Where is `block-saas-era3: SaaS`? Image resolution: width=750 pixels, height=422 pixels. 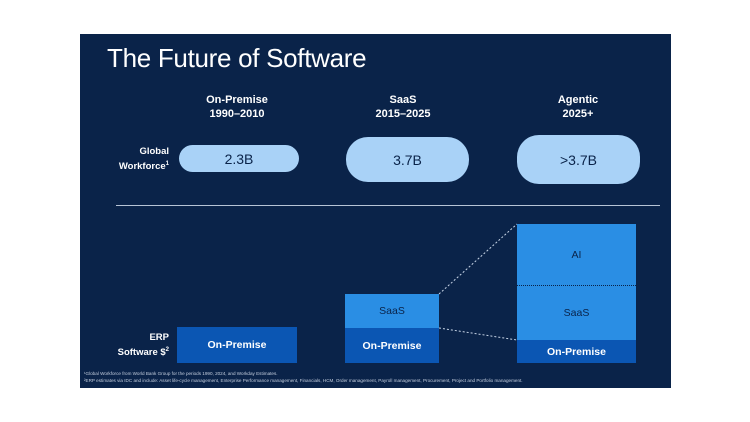
block-saas-era3: SaaS is located at coordinates (576, 312).